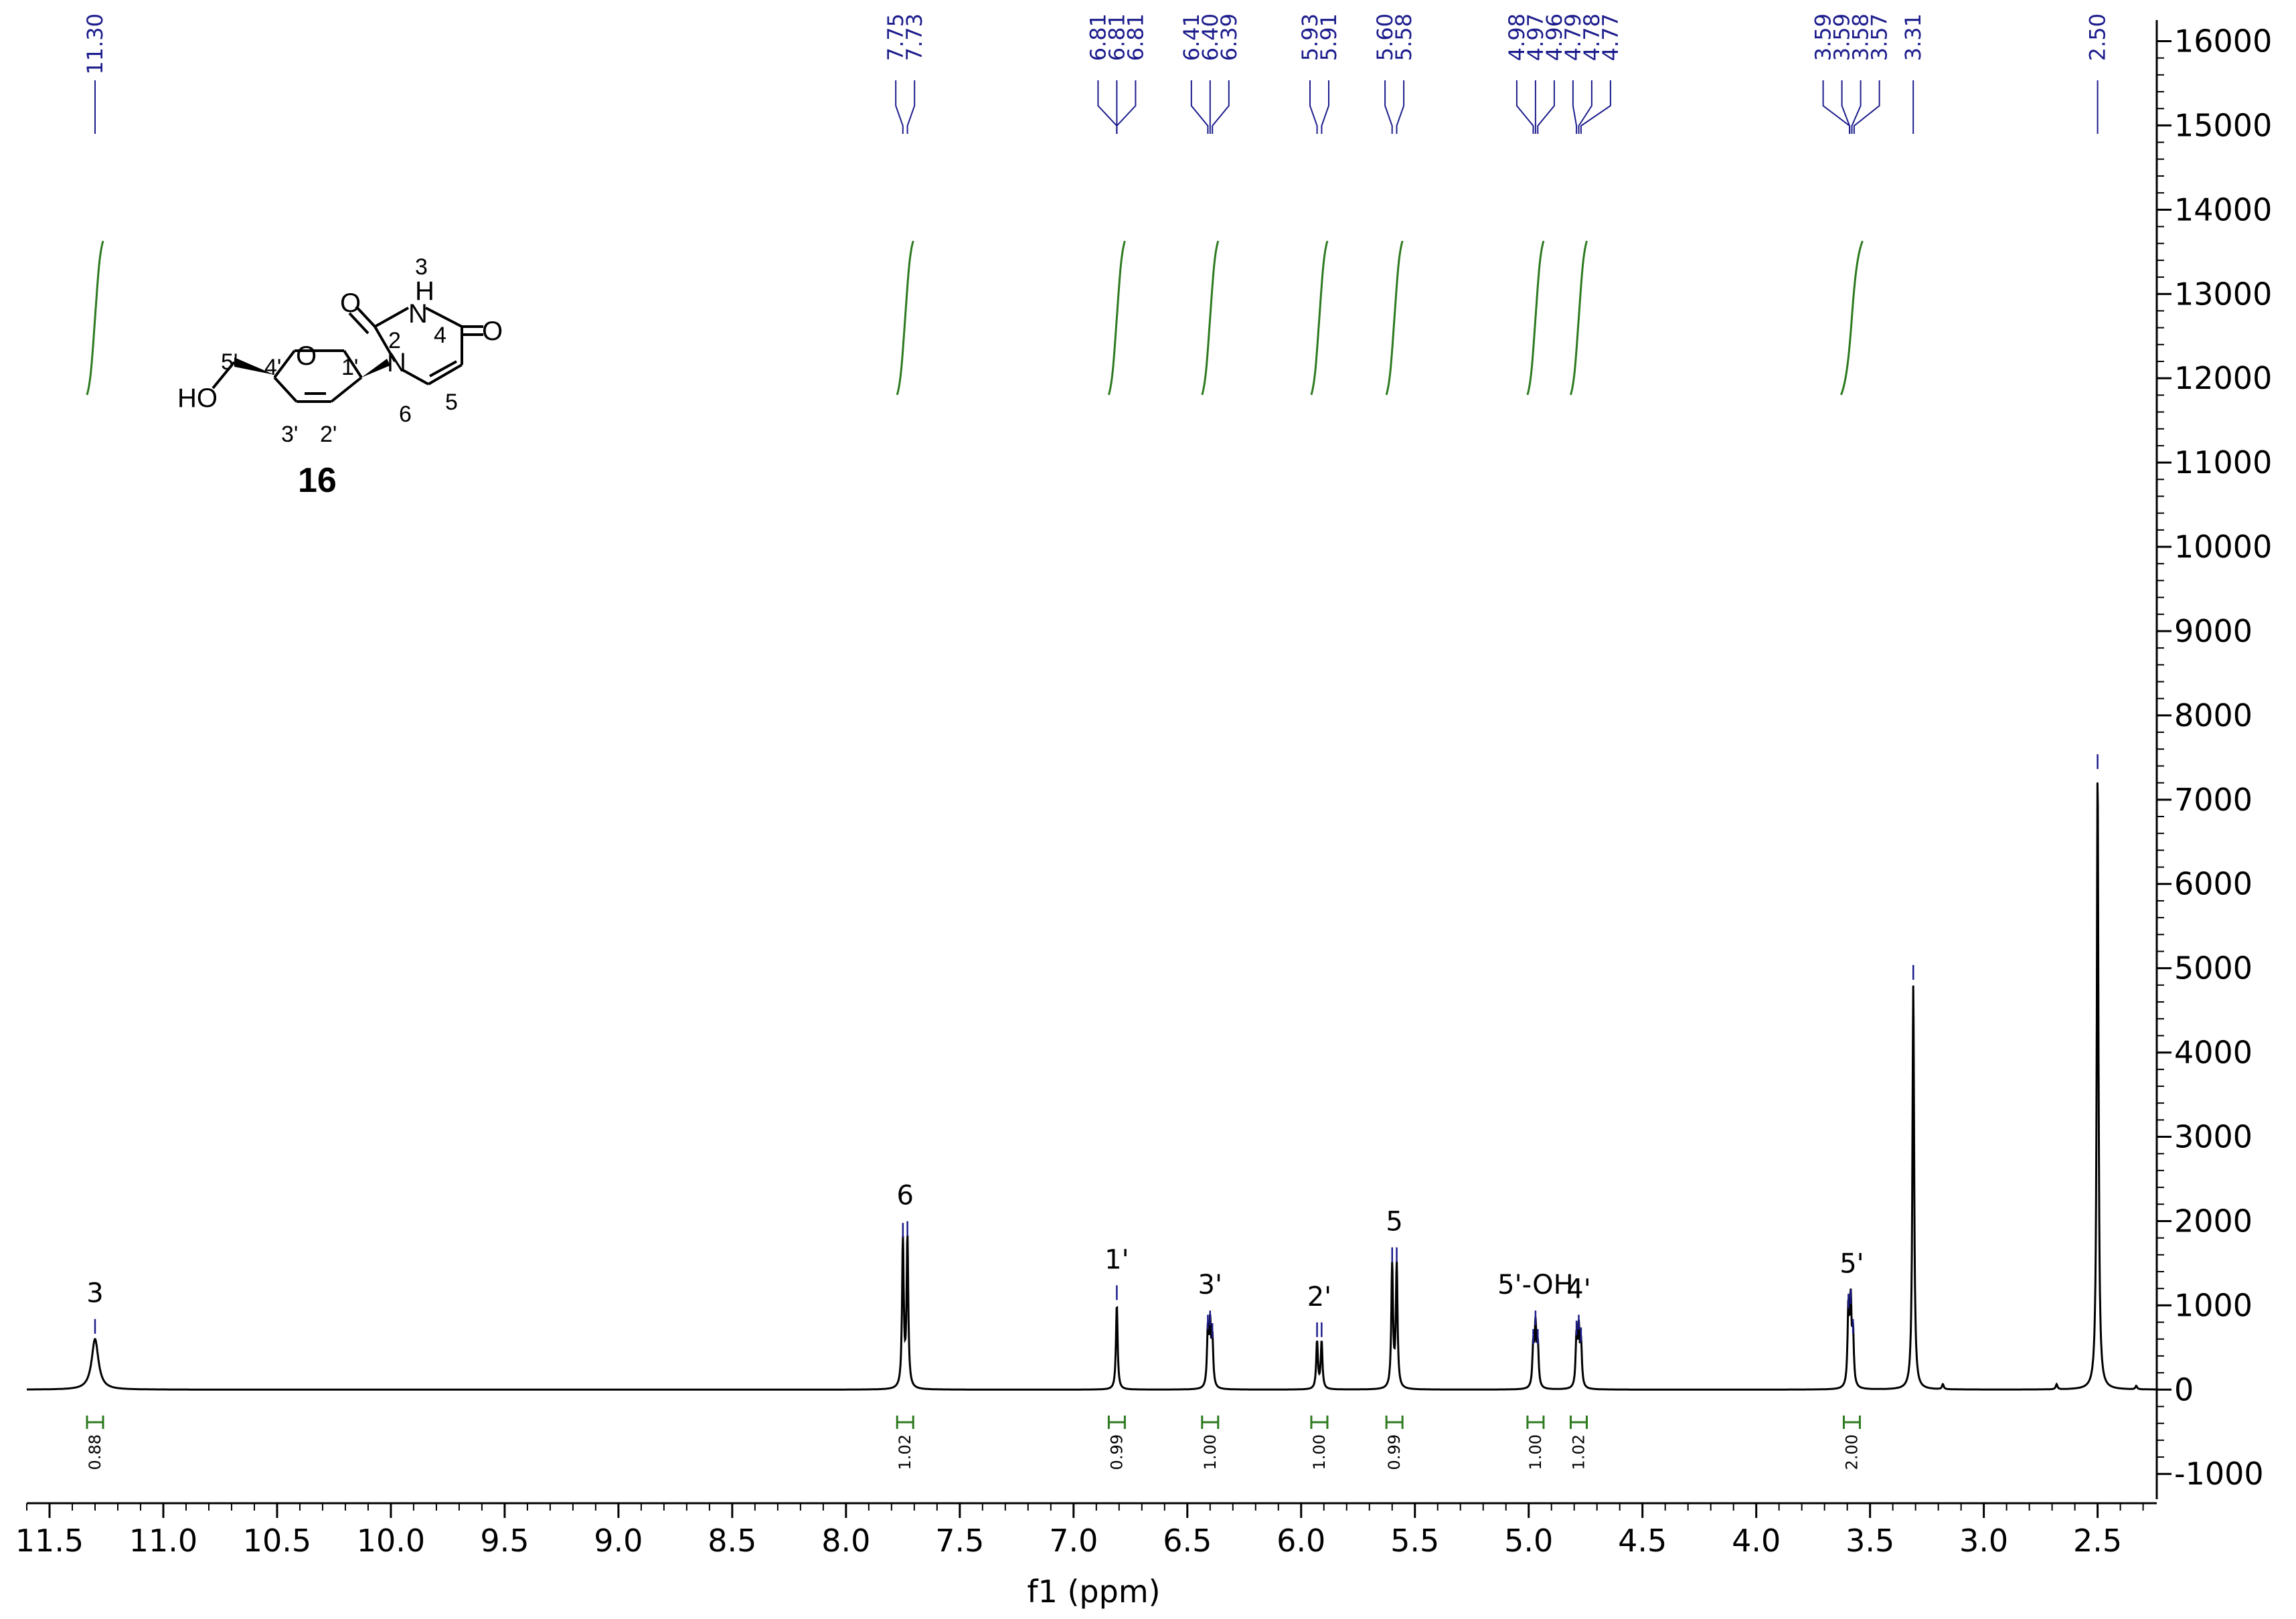 The width and height of the screenshot is (2296, 1619). Describe the element at coordinates (1093, 1591) in the screenshot. I see `x-axis-title: f1 (ppm)` at that location.